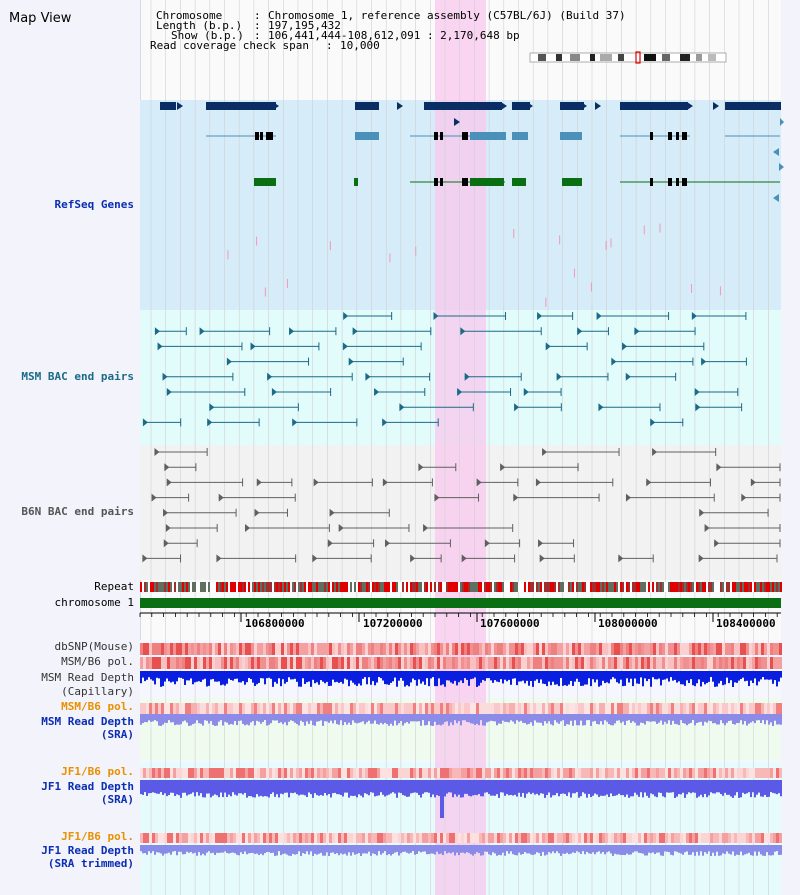 The height and width of the screenshot is (895, 800). Describe the element at coordinates (559, 57) in the screenshot. I see `ideogram-band` at that location.